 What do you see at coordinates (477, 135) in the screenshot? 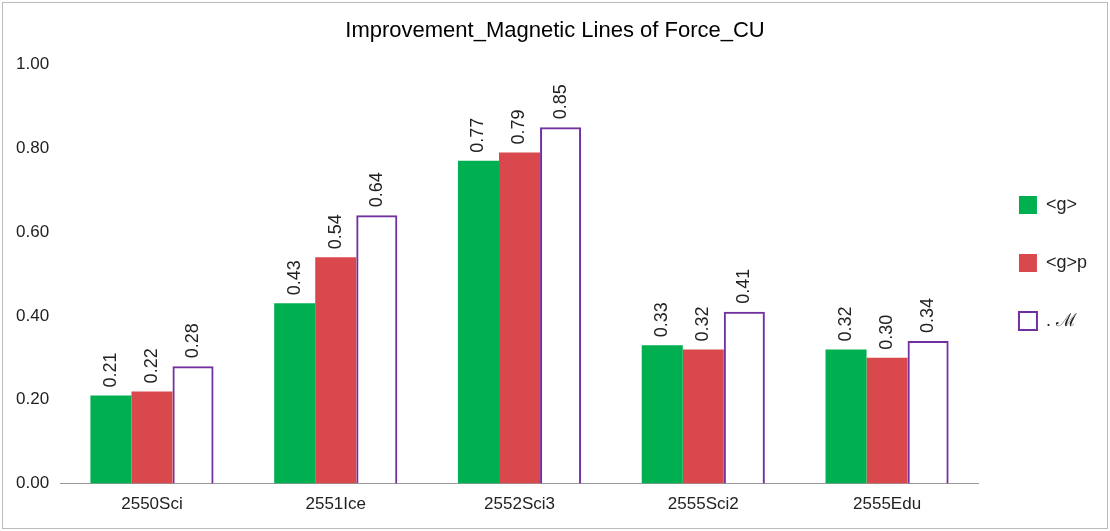
I see `data-label: 0.77` at bounding box center [477, 135].